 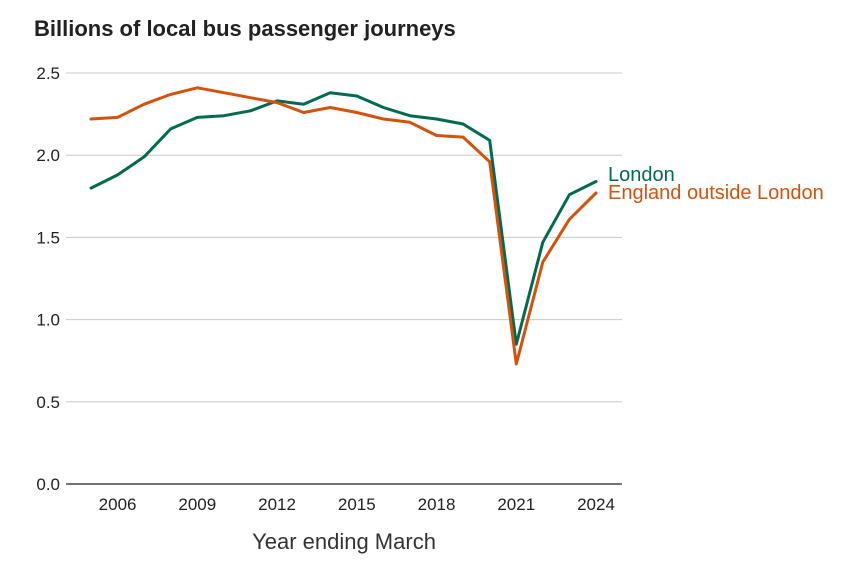 What do you see at coordinates (277, 504) in the screenshot?
I see `x-tick-label: 2012` at bounding box center [277, 504].